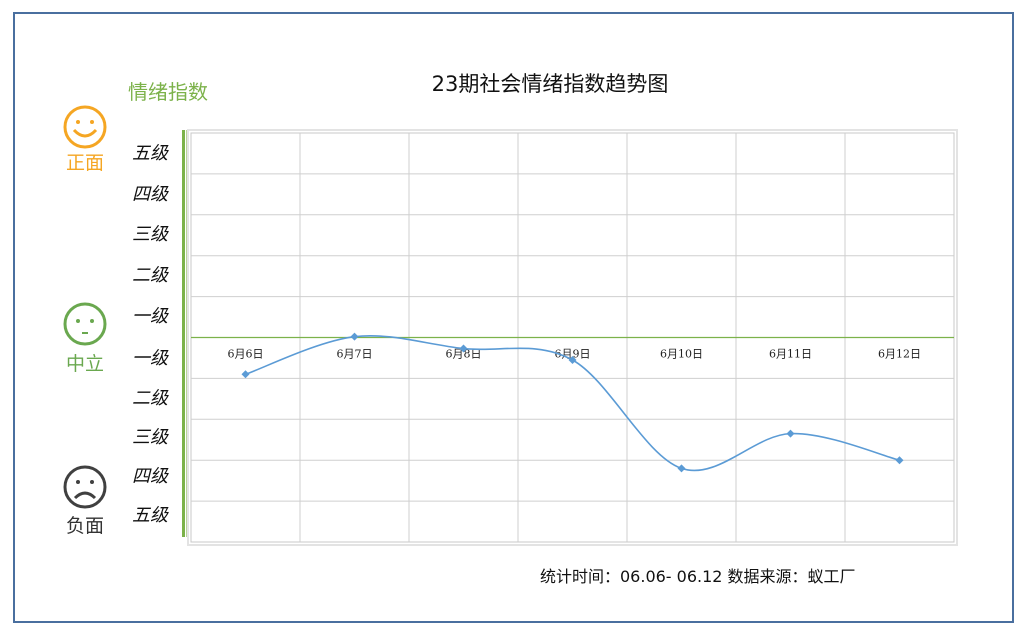  What do you see at coordinates (899, 354) in the screenshot?
I see `x-tick-label: 6月12日` at bounding box center [899, 354].